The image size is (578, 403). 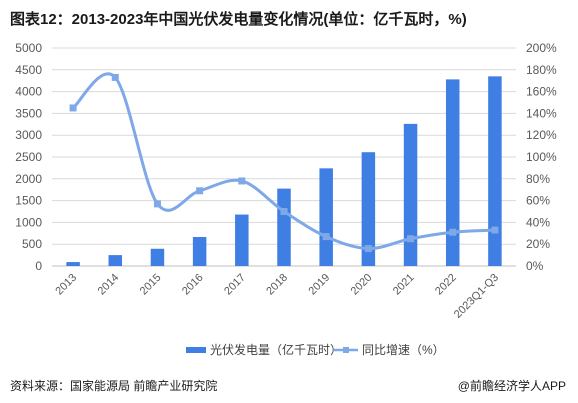 I want to click on left-axis-tick-label: 1500, so click(x=28, y=201).